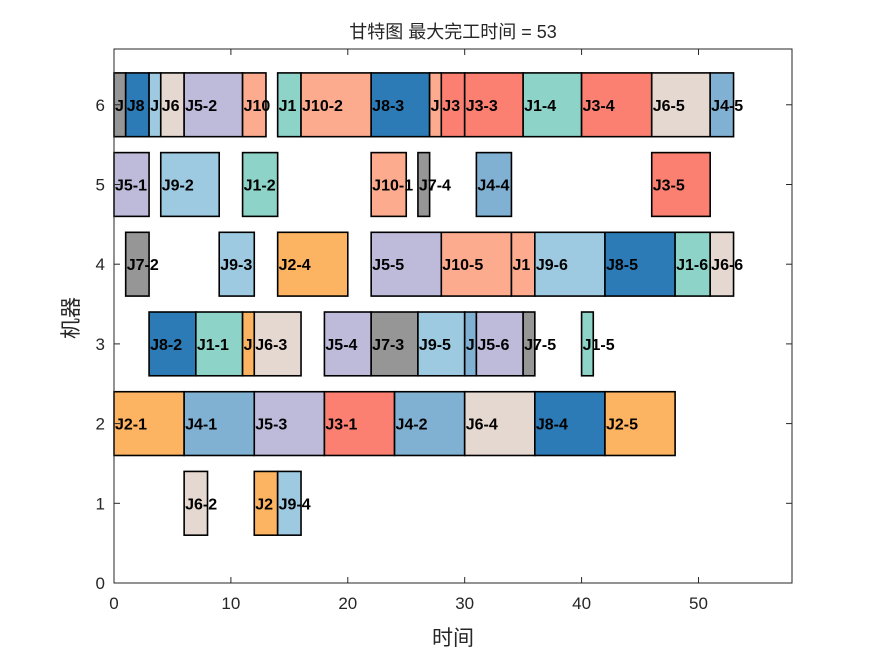  I want to click on task-bar-j6-m6, so click(680, 105).